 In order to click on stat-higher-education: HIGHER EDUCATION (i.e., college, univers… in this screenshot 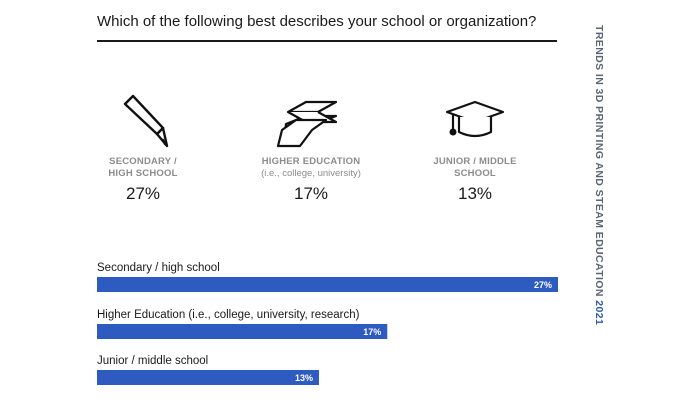, I will do `click(311, 147)`.